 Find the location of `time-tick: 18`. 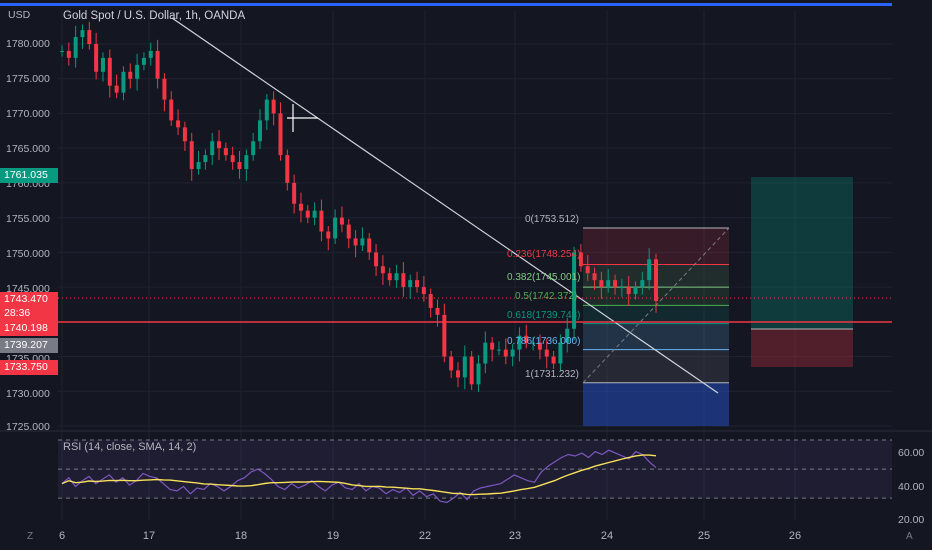

time-tick: 18 is located at coordinates (241, 536).